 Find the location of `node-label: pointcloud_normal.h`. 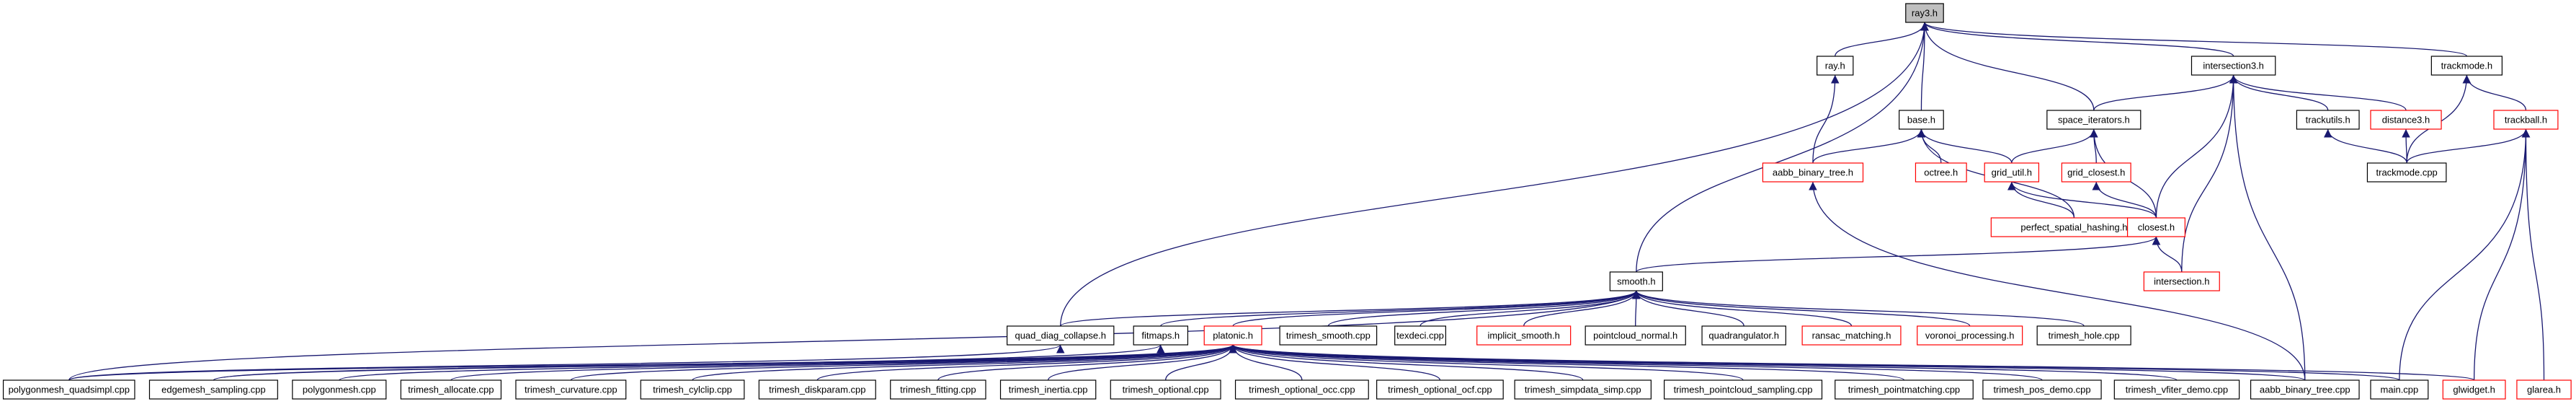

node-label: pointcloud_normal.h is located at coordinates (1635, 335).